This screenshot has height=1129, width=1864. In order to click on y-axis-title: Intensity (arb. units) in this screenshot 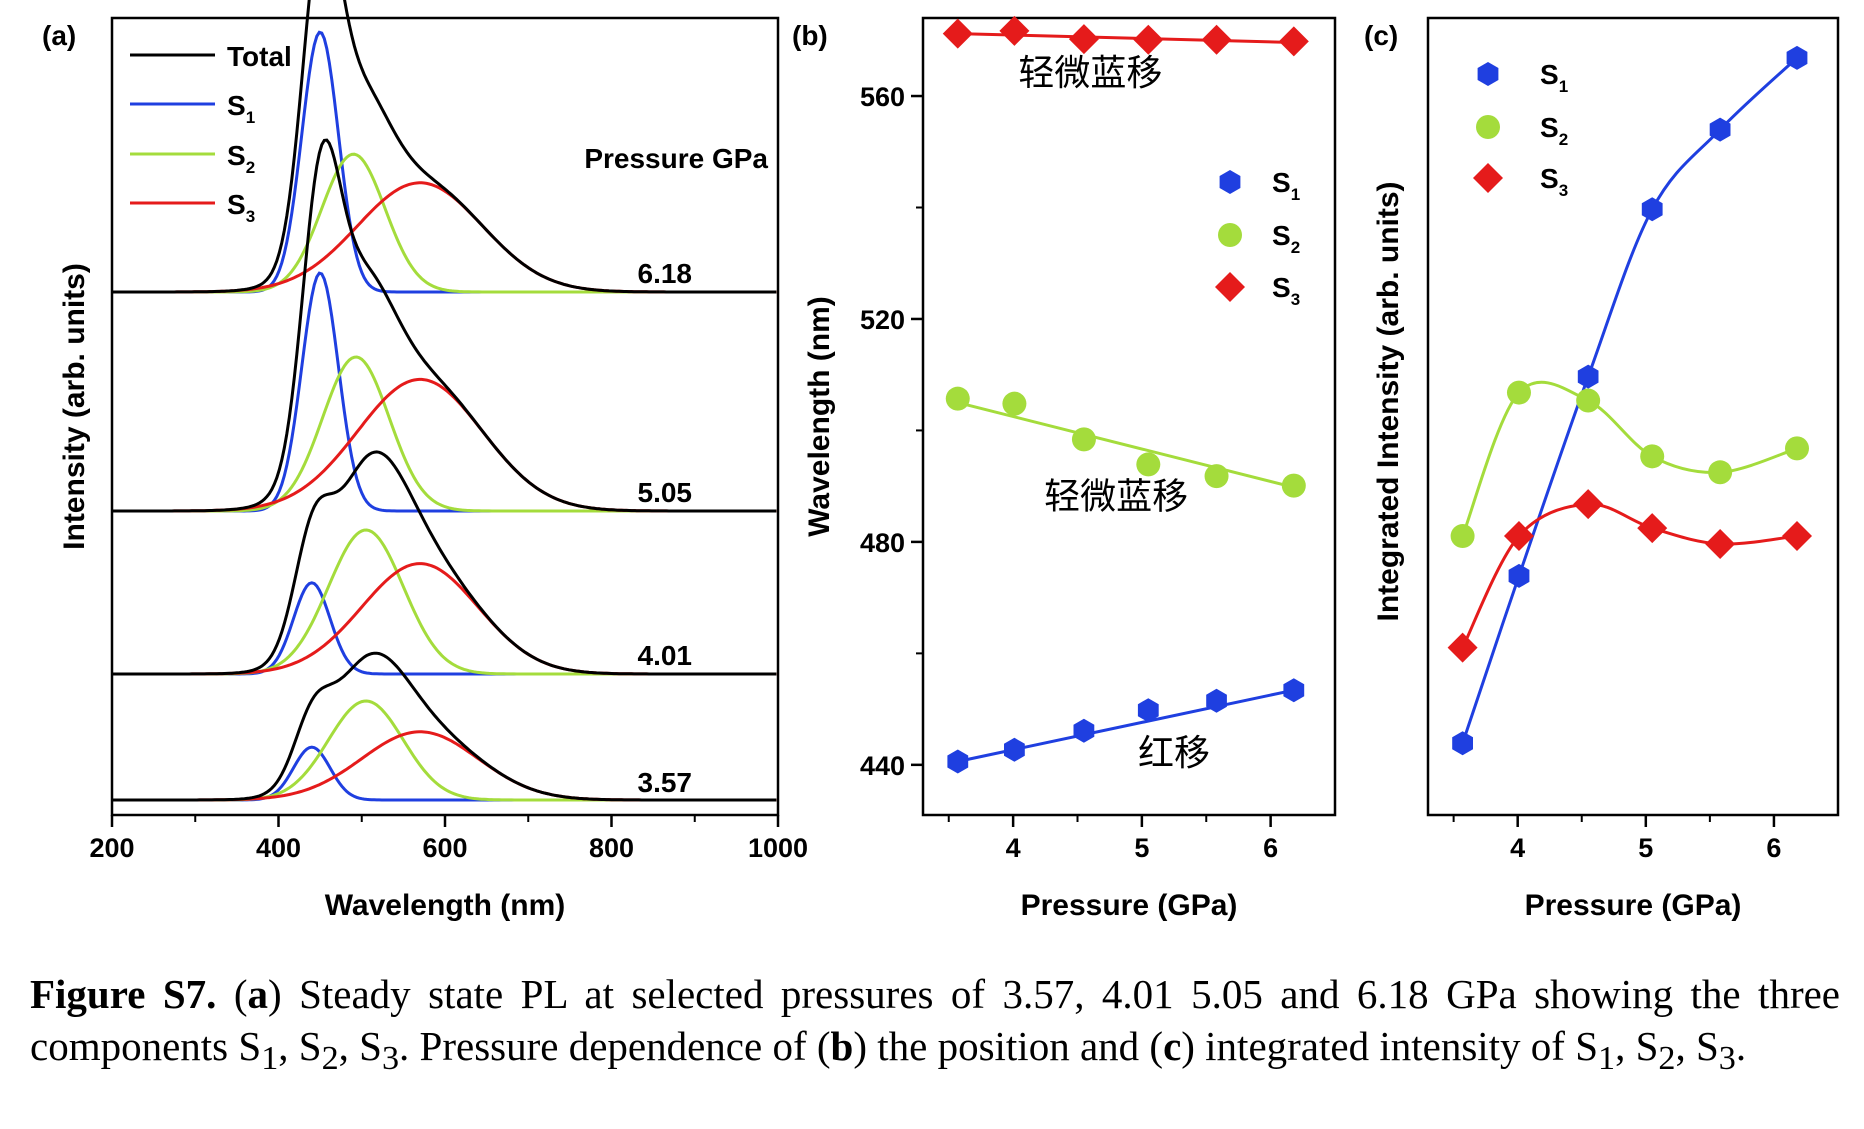, I will do `click(74, 406)`.